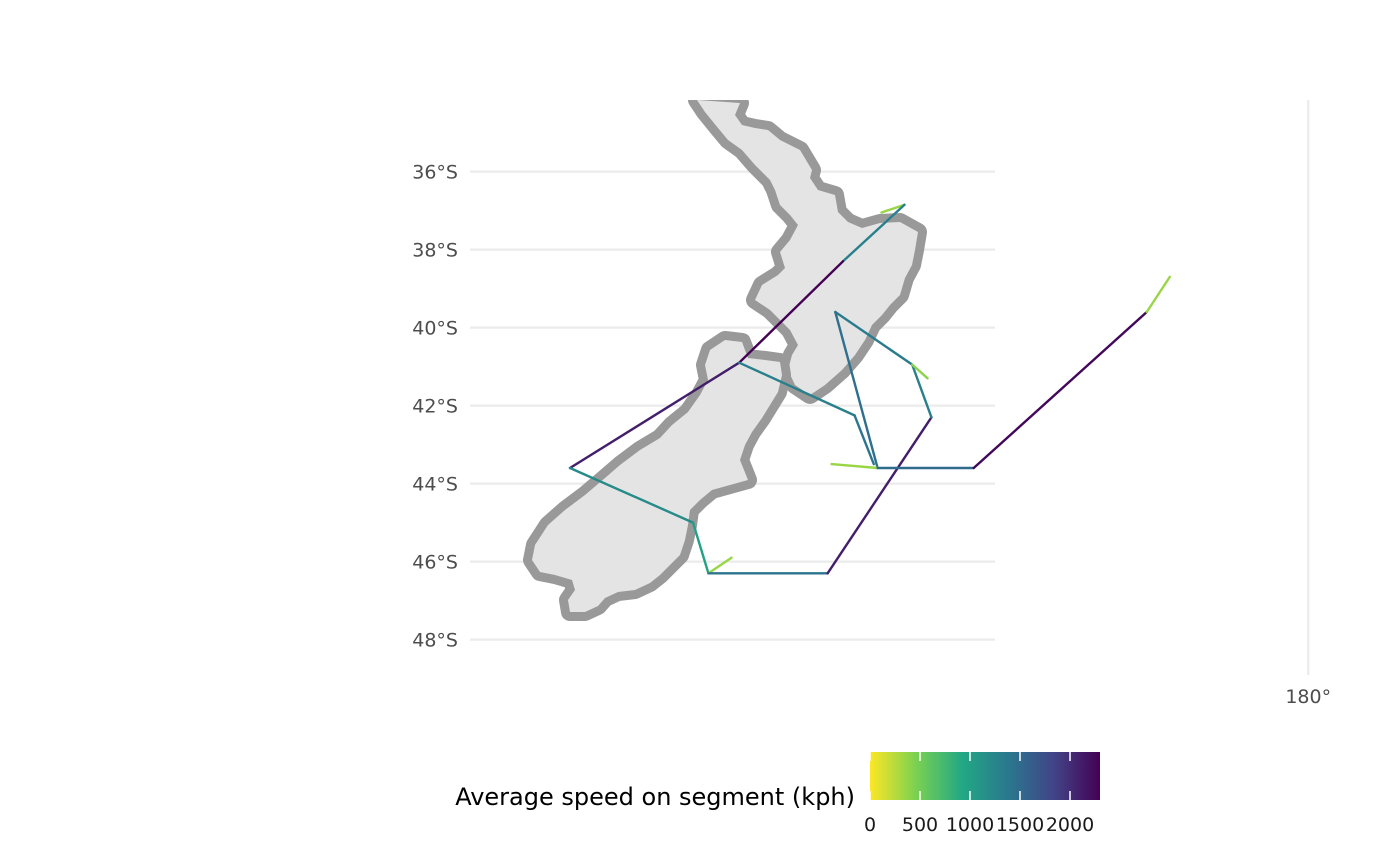 This screenshot has width=1400, height=865. I want to click on lat-tick-label: 48°S, so click(435, 641).